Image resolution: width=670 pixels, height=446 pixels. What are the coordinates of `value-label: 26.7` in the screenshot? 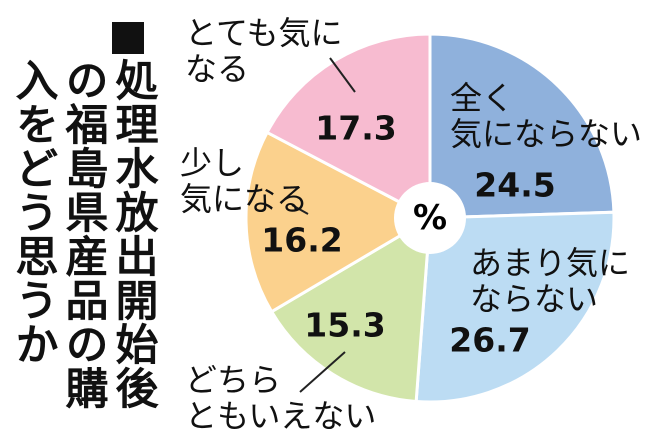 It's located at (490, 340).